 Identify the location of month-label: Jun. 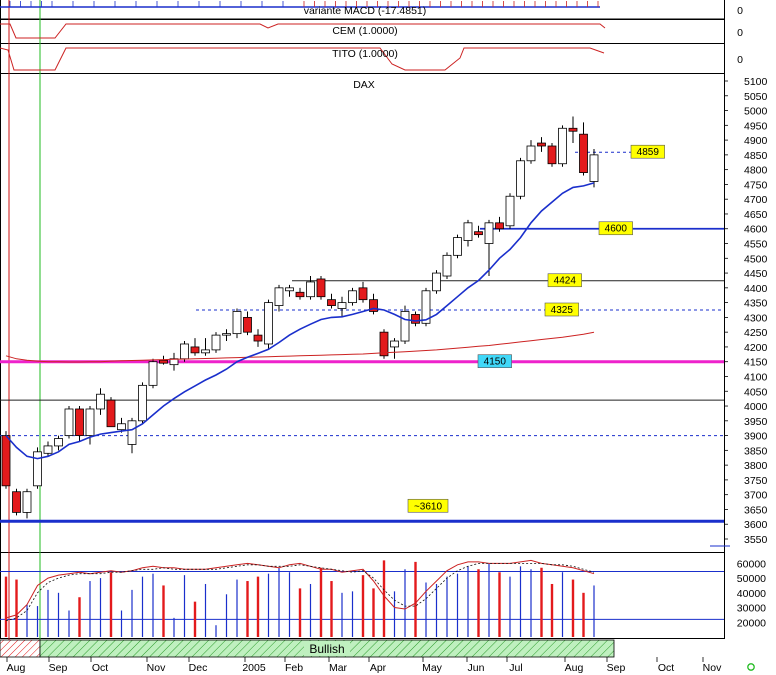
(476, 668).